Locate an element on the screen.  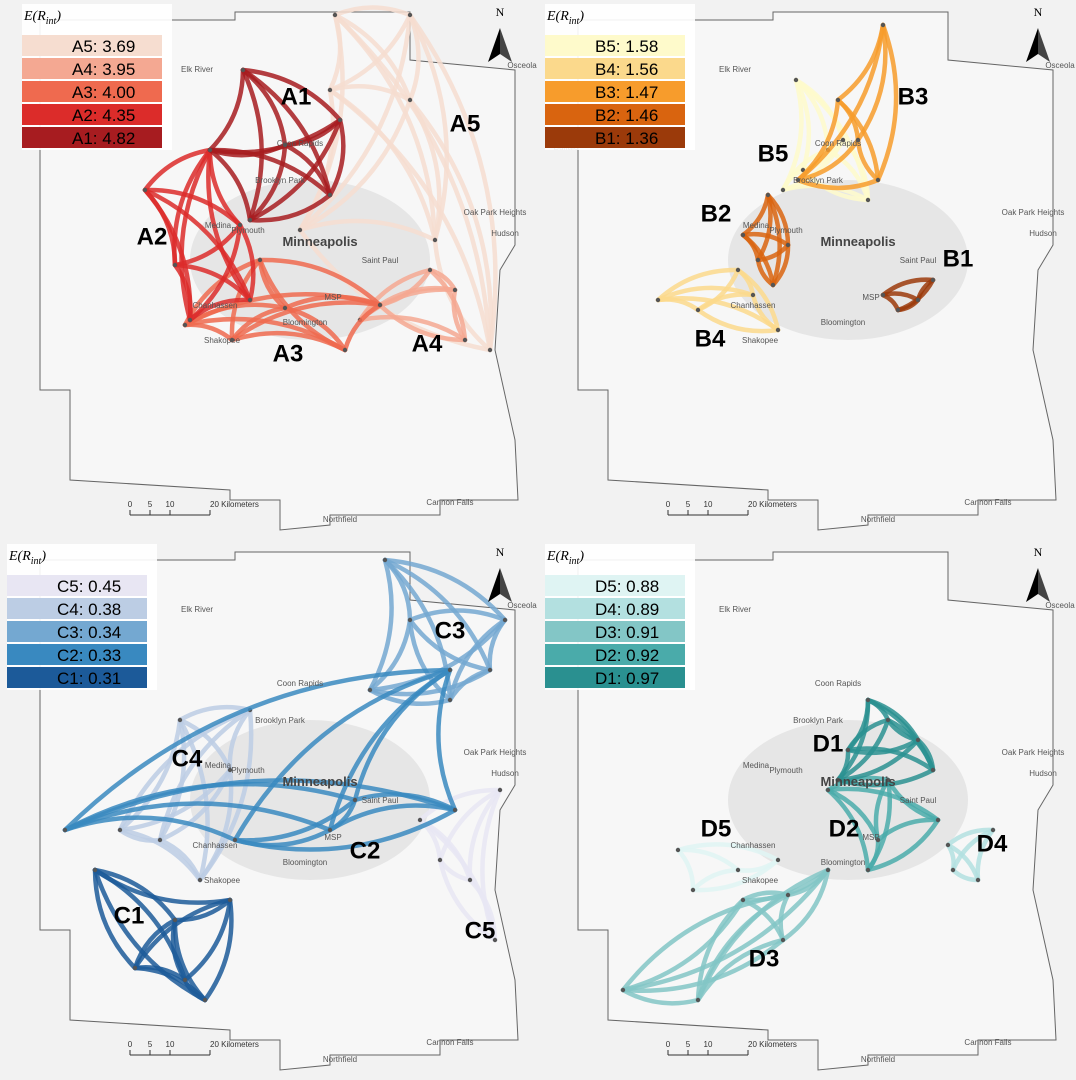
north-label: N is located at coordinates (500, 552).